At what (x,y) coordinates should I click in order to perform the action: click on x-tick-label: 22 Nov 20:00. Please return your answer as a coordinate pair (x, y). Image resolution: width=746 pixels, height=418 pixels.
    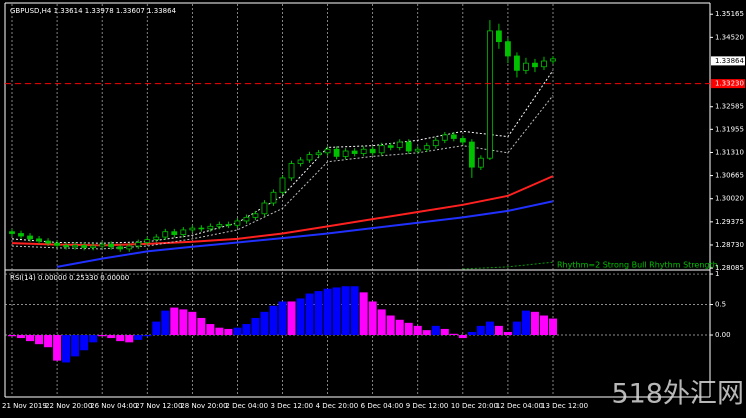
    Looking at the image, I should click on (68, 406).